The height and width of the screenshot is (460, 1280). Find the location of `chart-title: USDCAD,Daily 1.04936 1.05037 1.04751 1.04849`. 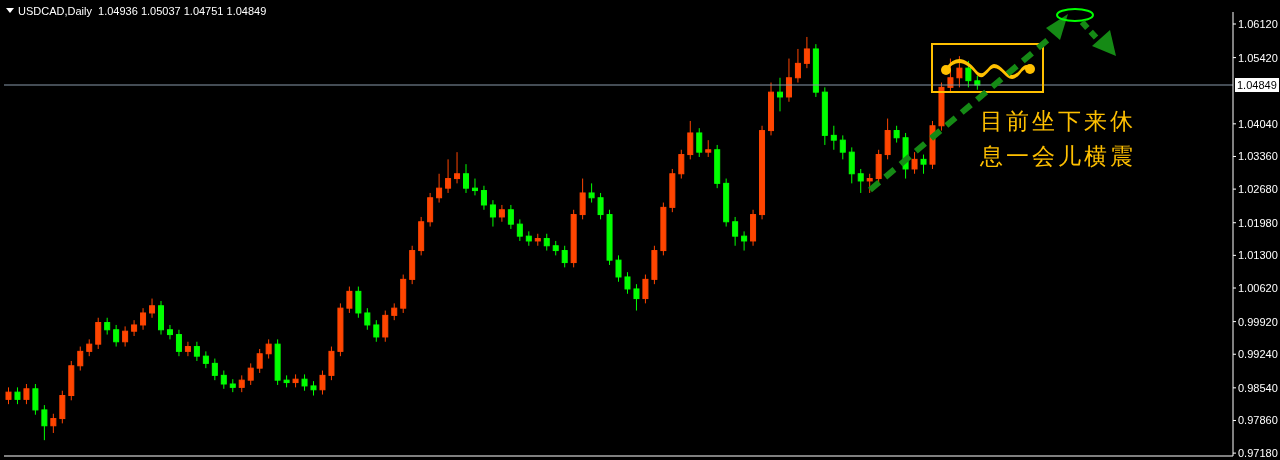

chart-title: USDCAD,Daily 1.04936 1.05037 1.04751 1.04849 is located at coordinates (142, 11).